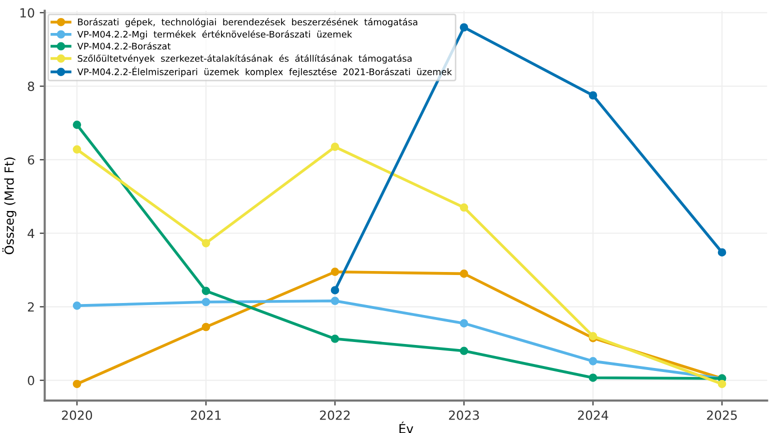 Image resolution: width=771 pixels, height=433 pixels. I want to click on y-tick-label: 2, so click(31, 307).